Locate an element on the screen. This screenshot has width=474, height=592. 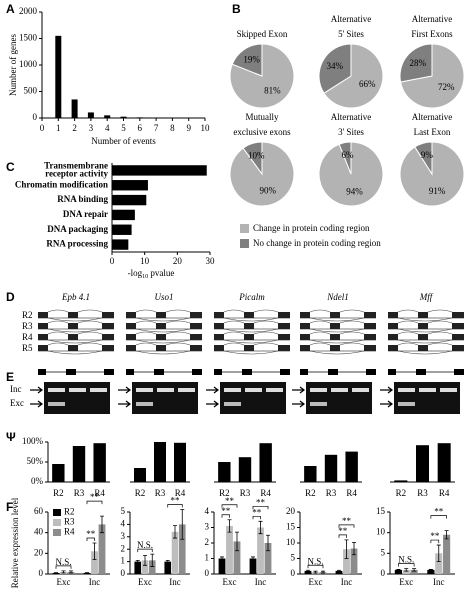
arrow is located at coordinates (298, 397).